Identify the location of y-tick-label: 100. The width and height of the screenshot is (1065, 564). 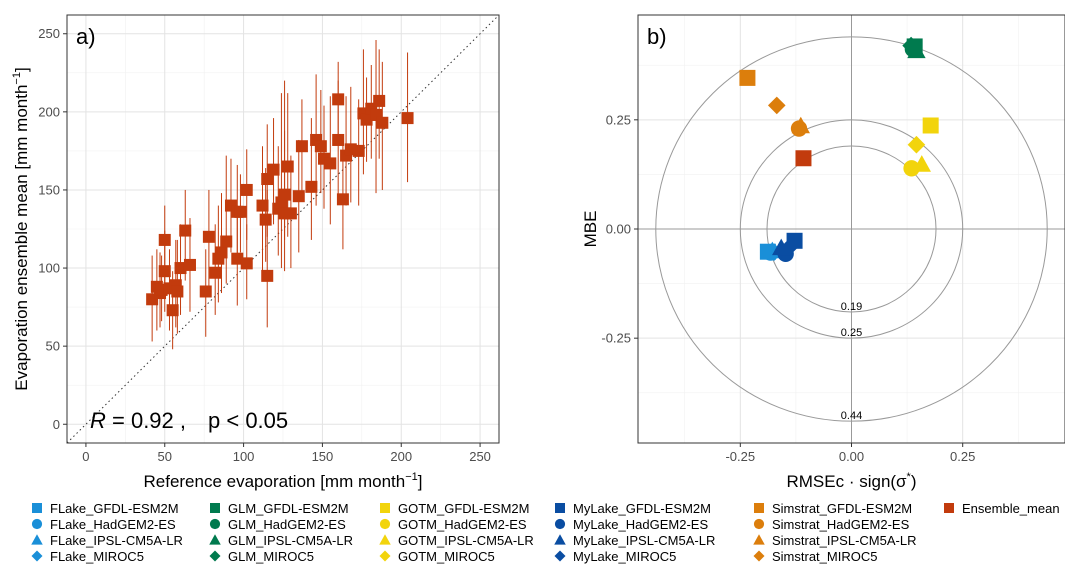
(49, 268).